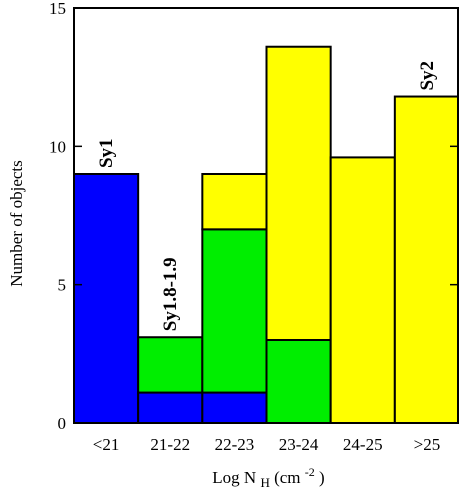 The width and height of the screenshot is (459, 491). What do you see at coordinates (322, 477) in the screenshot?
I see `x-axis-label-unit-close: )` at bounding box center [322, 477].